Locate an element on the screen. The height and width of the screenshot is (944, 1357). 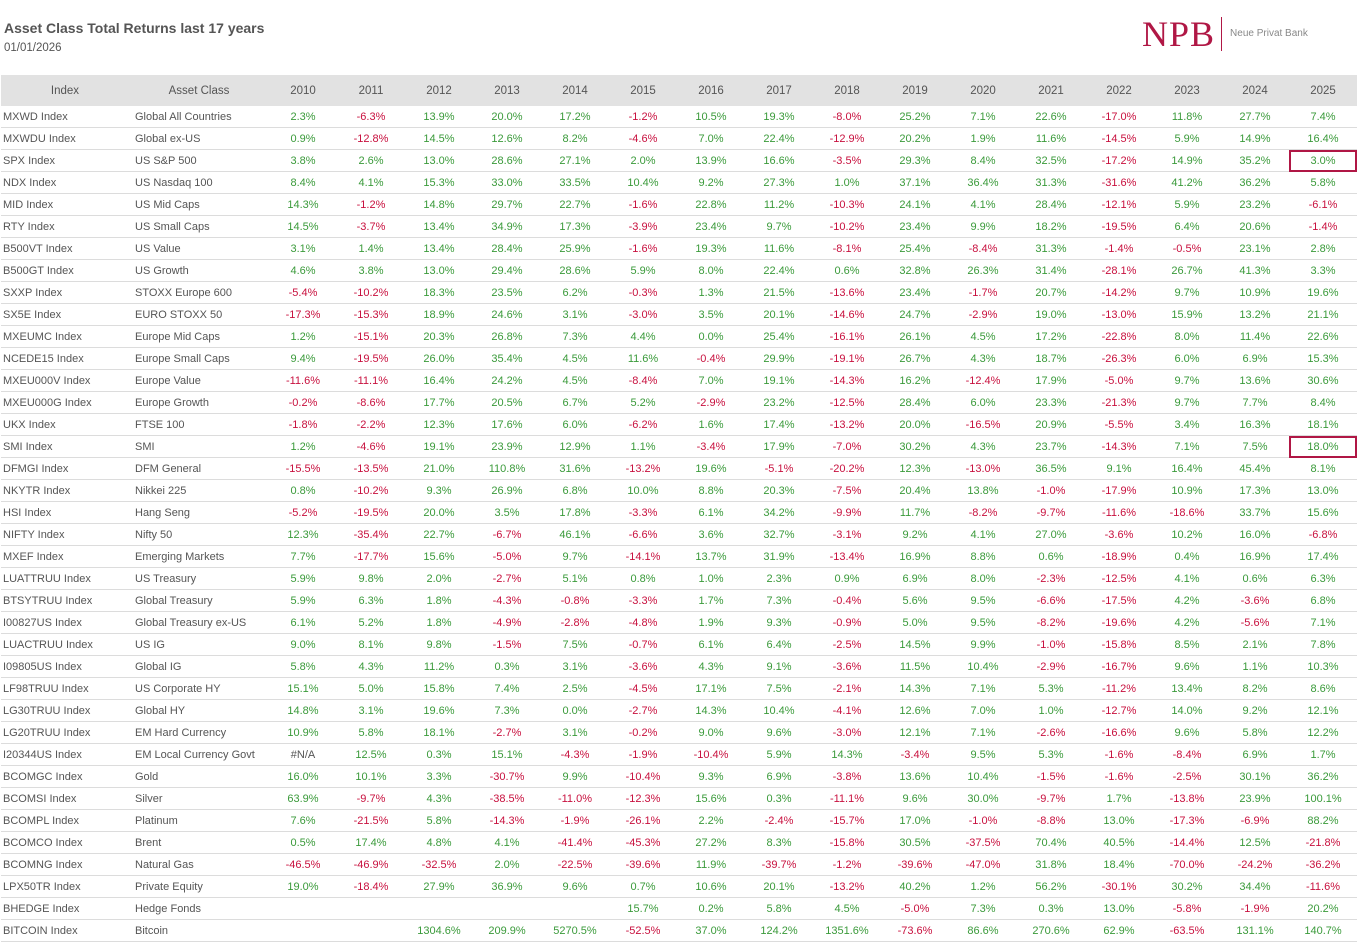
return-cell: -3.1% is located at coordinates (847, 534).